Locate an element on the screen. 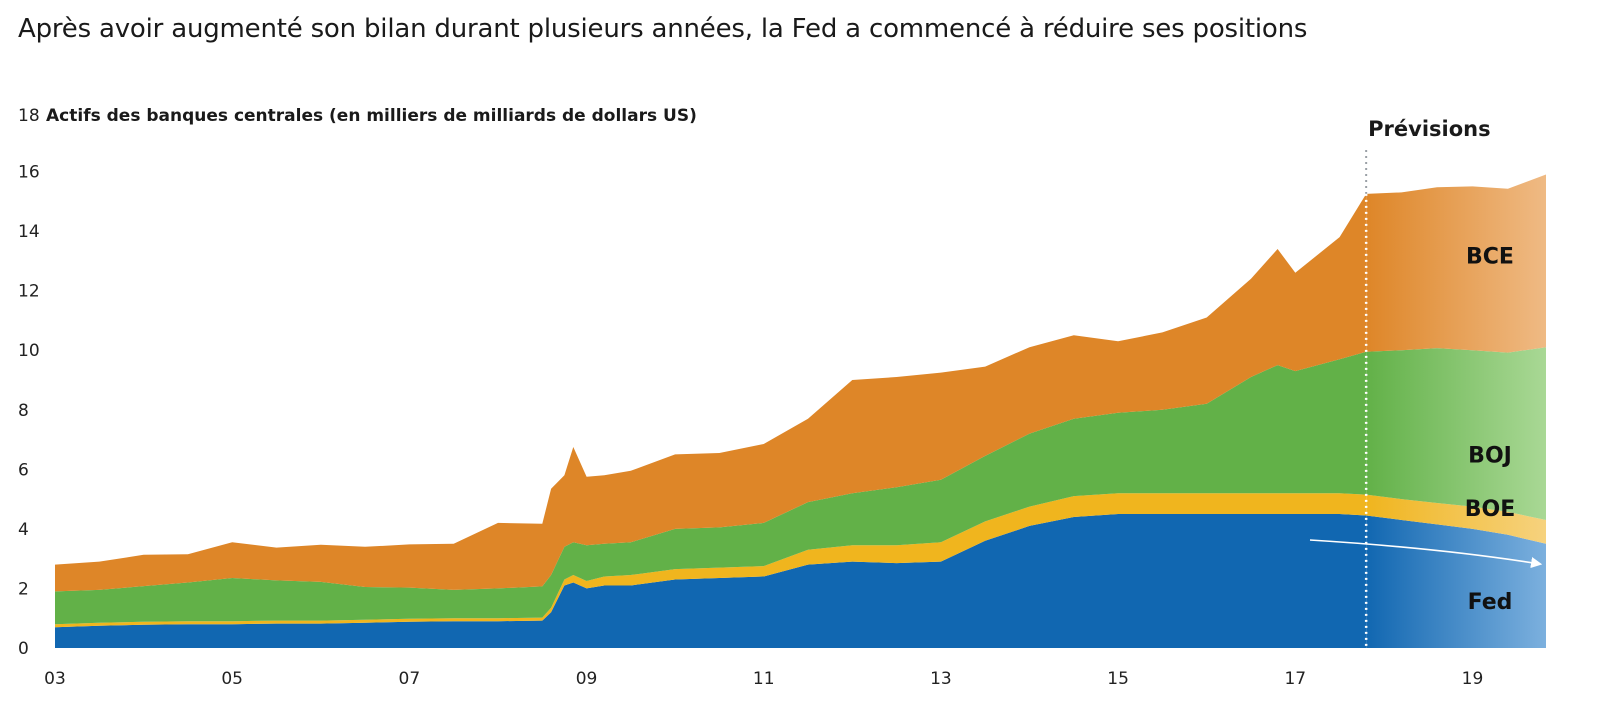 The width and height of the screenshot is (1600, 726). x-tick-label: 03 is located at coordinates (55, 679).